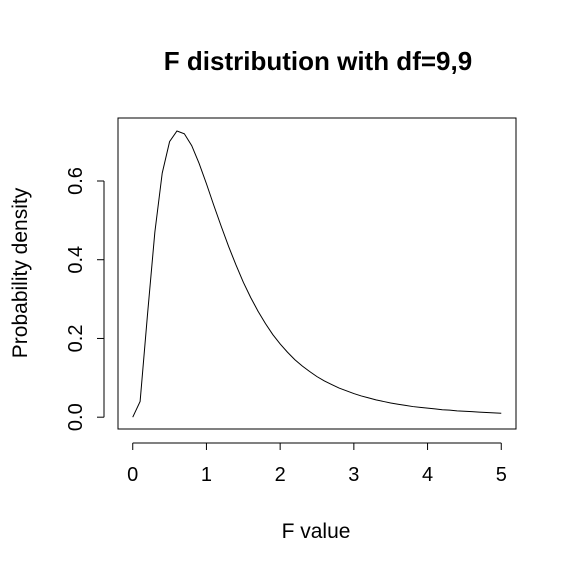 This screenshot has width=576, height=576. I want to click on y-axis: 0.0 0.2 0.4 0.6, so click(85, 299).